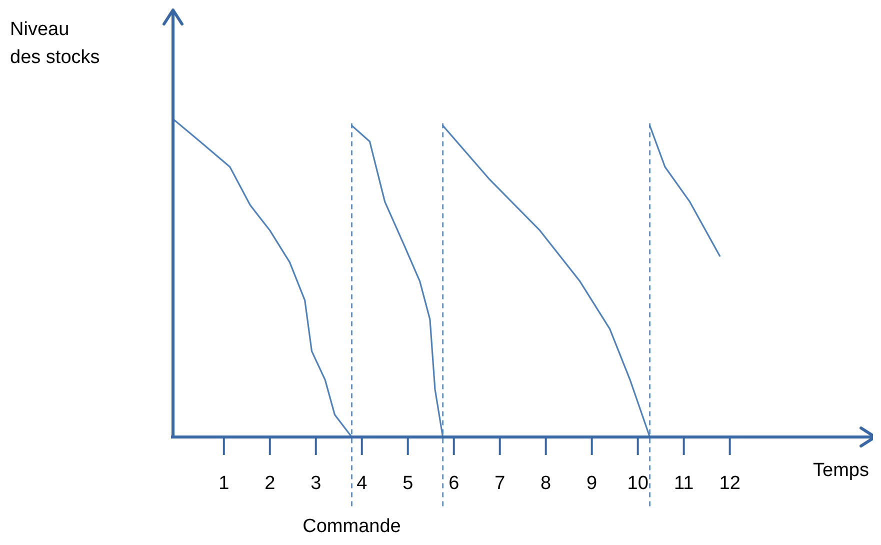  Describe the element at coordinates (362, 483) in the screenshot. I see `x-tick-label: 4` at that location.